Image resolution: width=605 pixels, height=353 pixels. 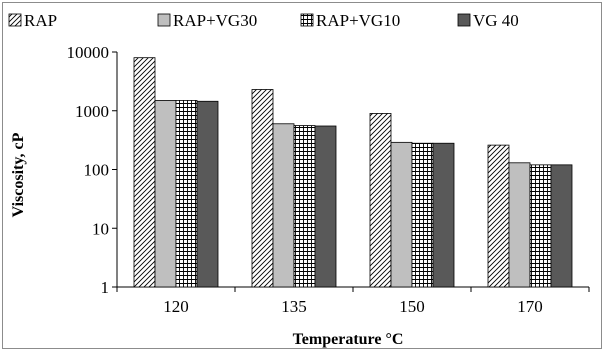 I want to click on x-tick-label: 170, so click(x=530, y=306).